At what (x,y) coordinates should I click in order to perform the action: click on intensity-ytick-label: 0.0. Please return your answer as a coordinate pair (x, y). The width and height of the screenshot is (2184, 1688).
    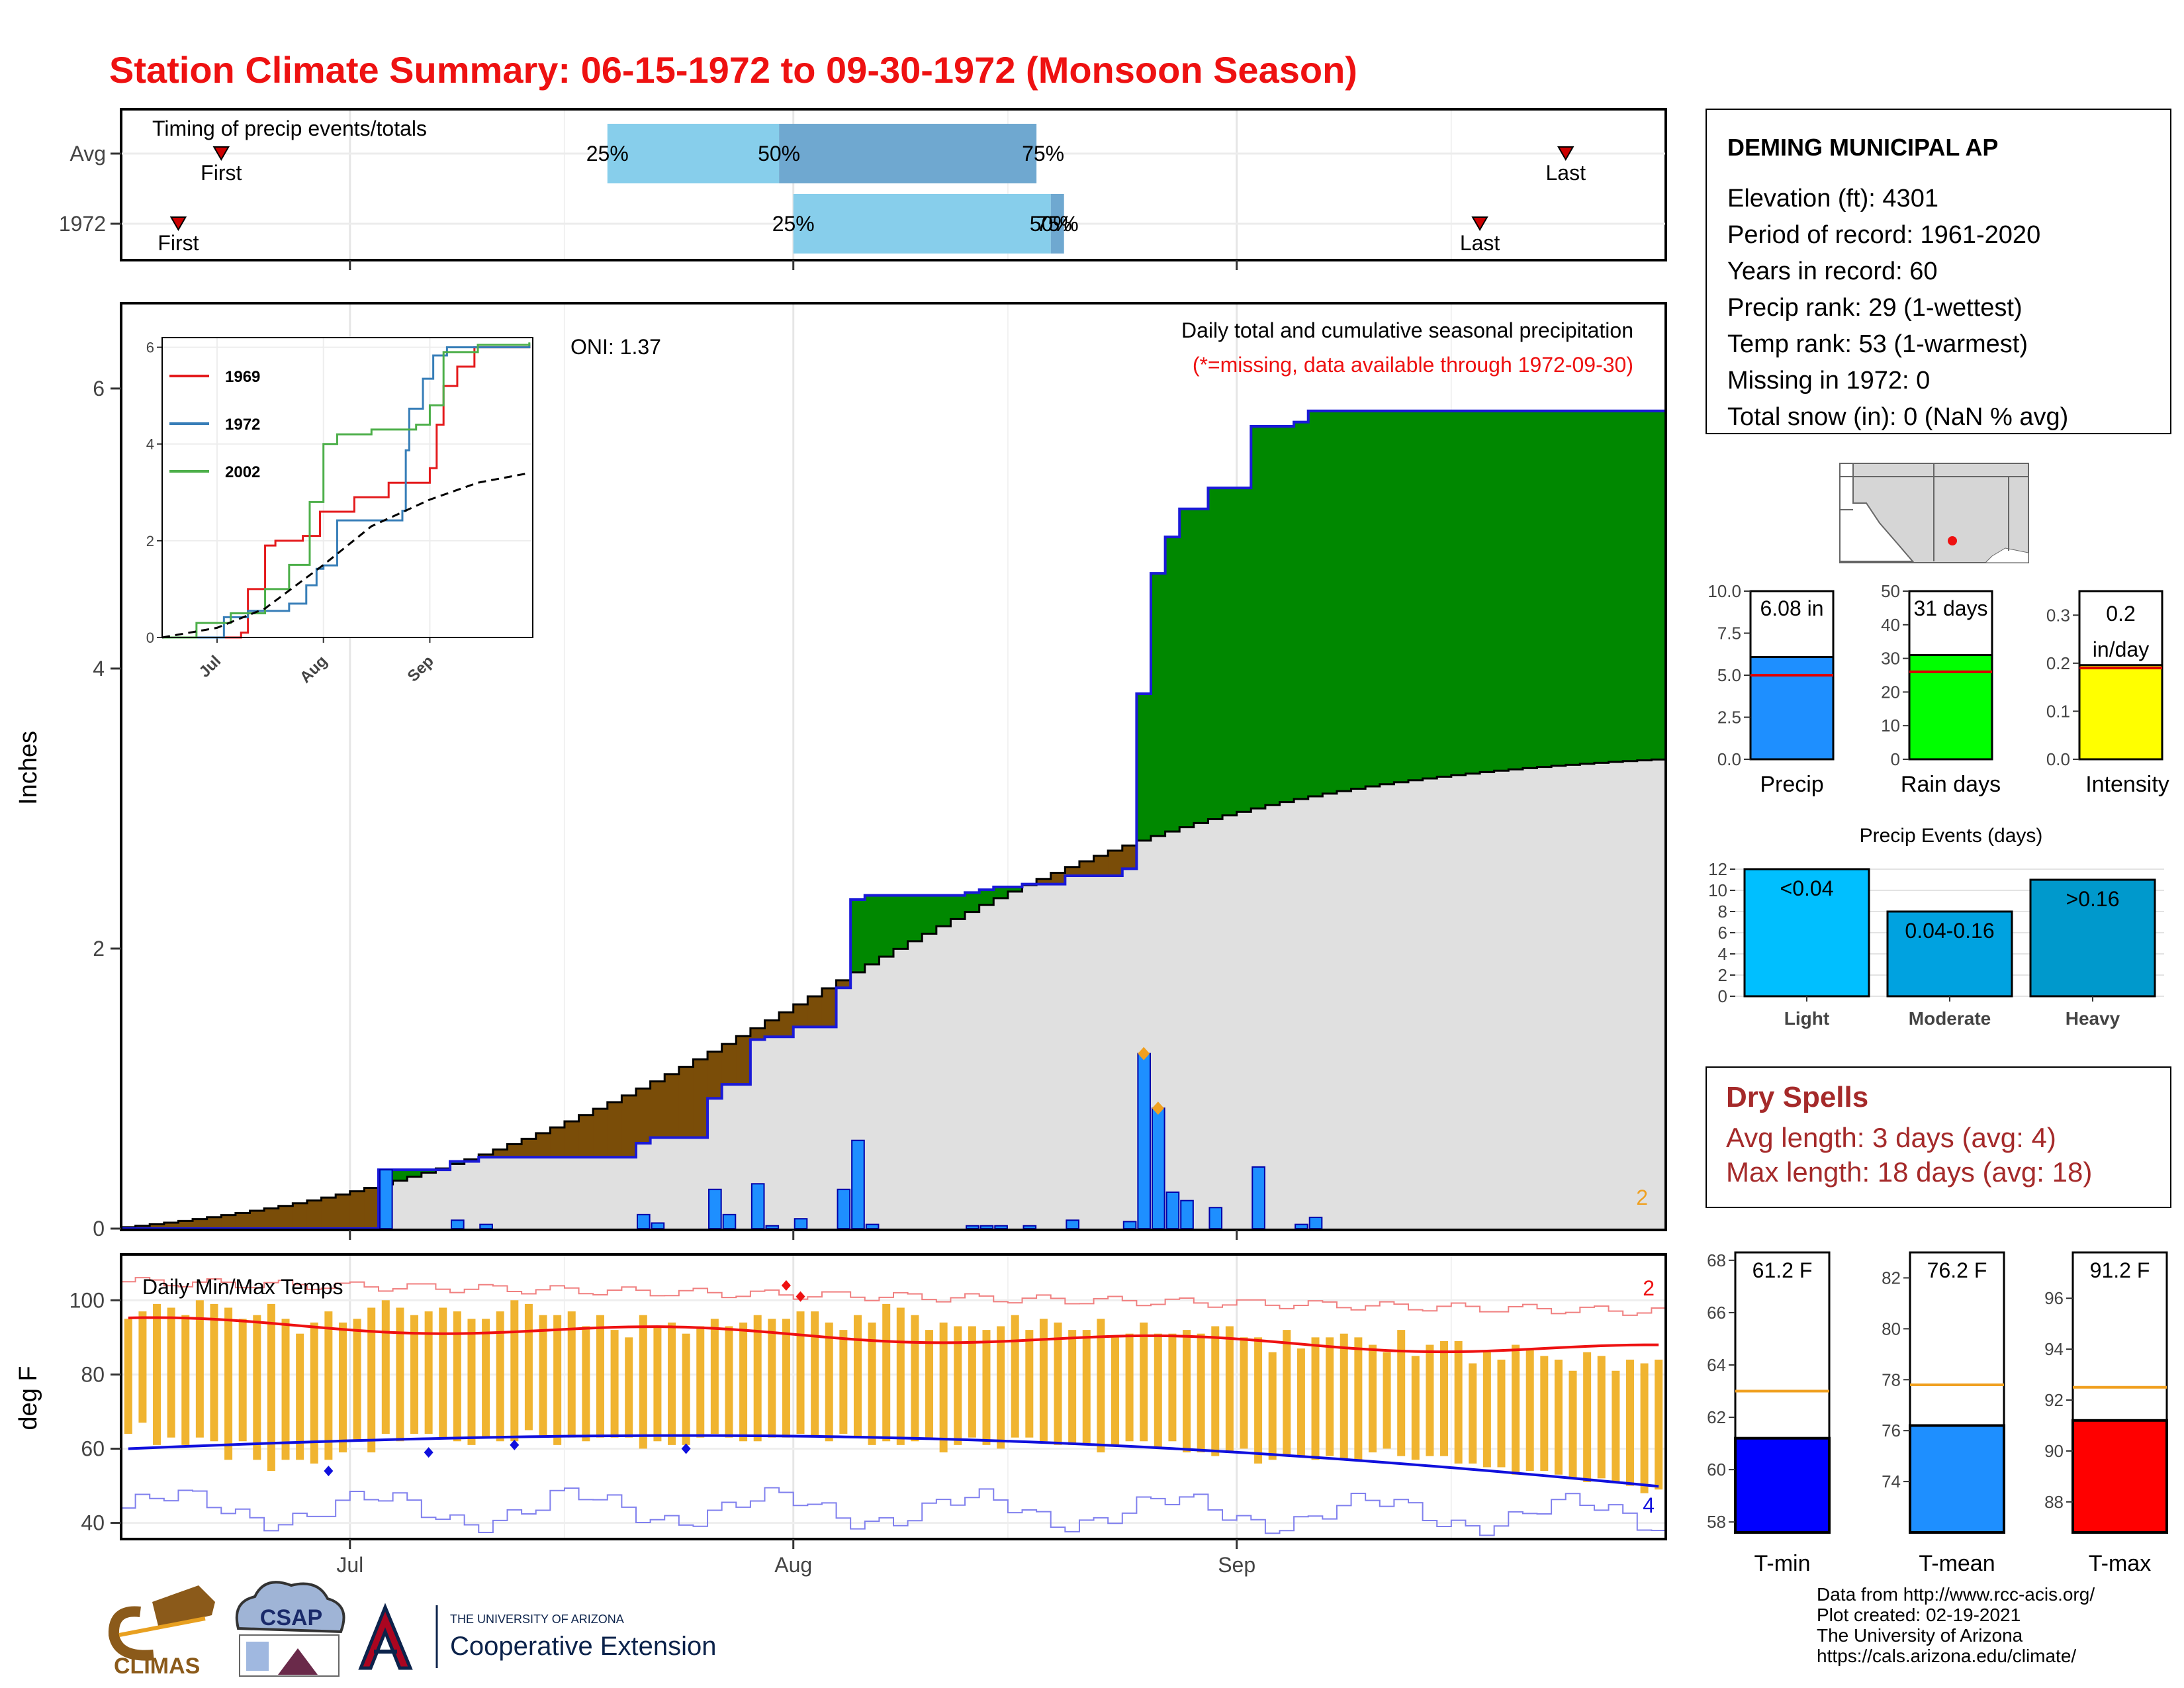
    Looking at the image, I should click on (2058, 759).